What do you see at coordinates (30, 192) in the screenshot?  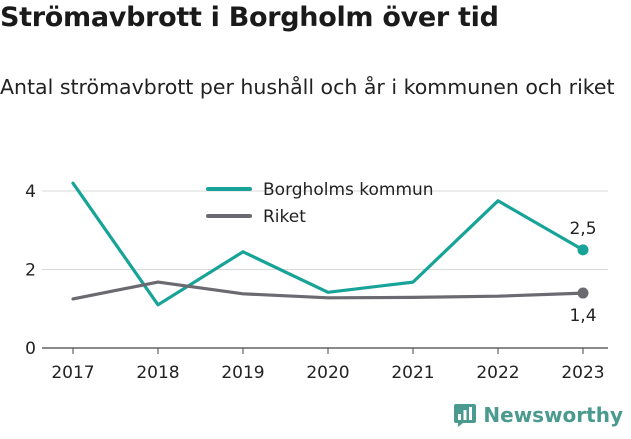 I see `y-tick-label: 4` at bounding box center [30, 192].